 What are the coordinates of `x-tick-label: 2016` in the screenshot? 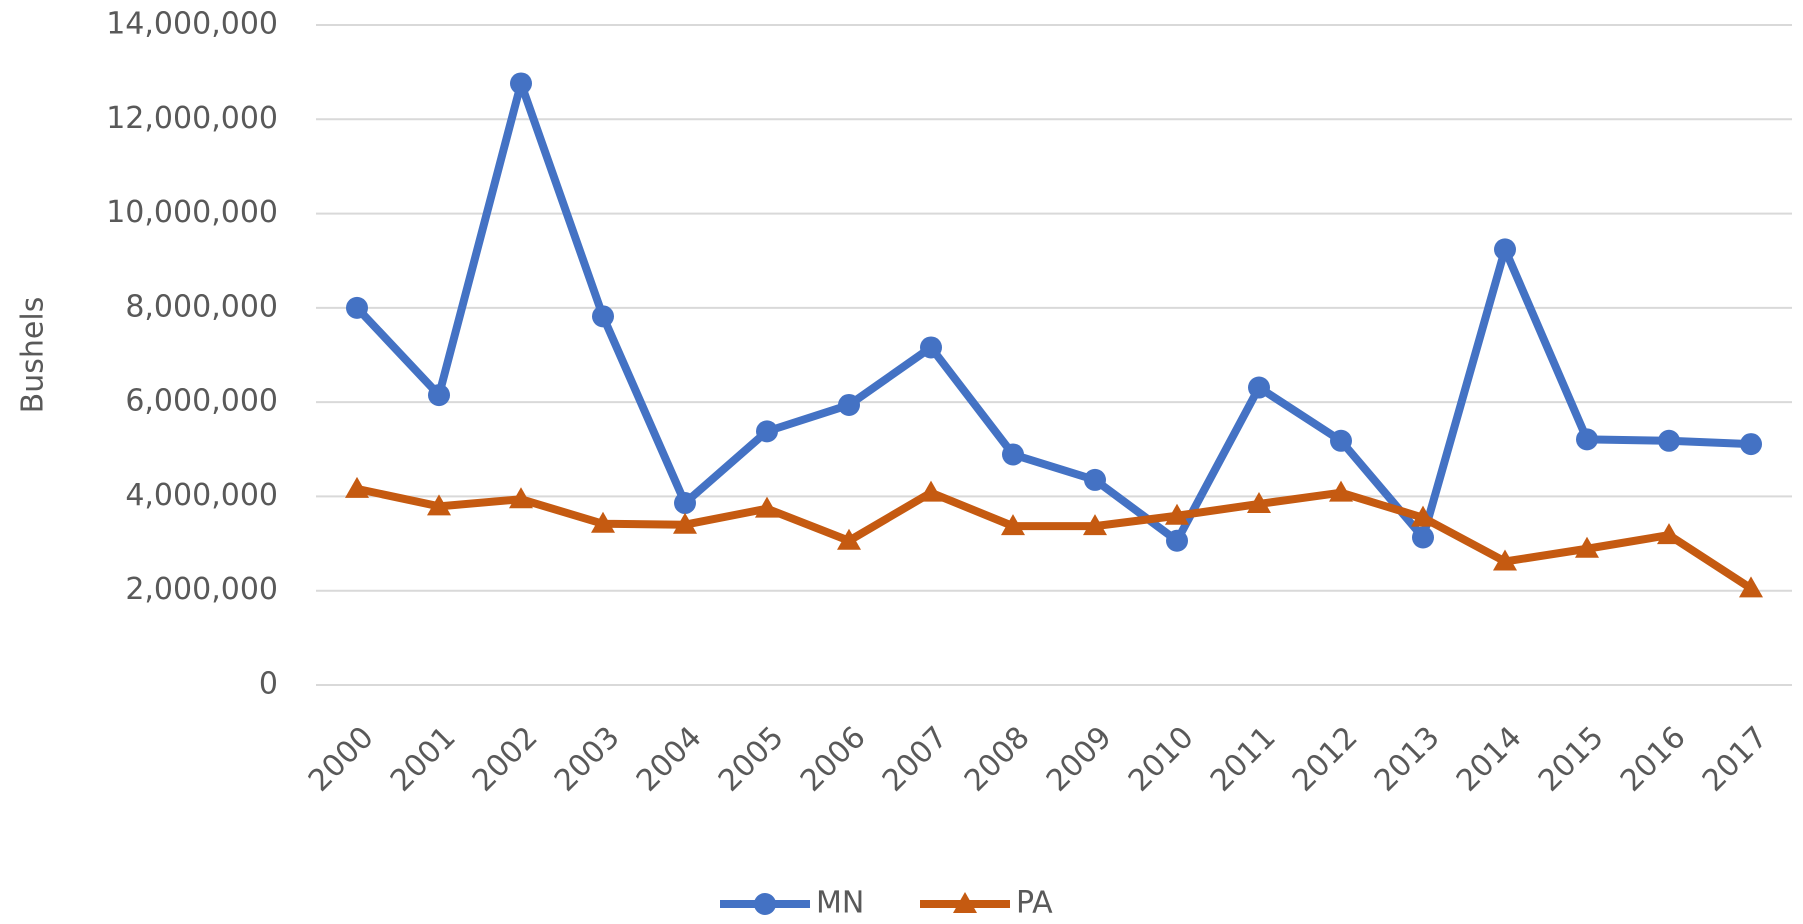 It's located at (1653, 759).